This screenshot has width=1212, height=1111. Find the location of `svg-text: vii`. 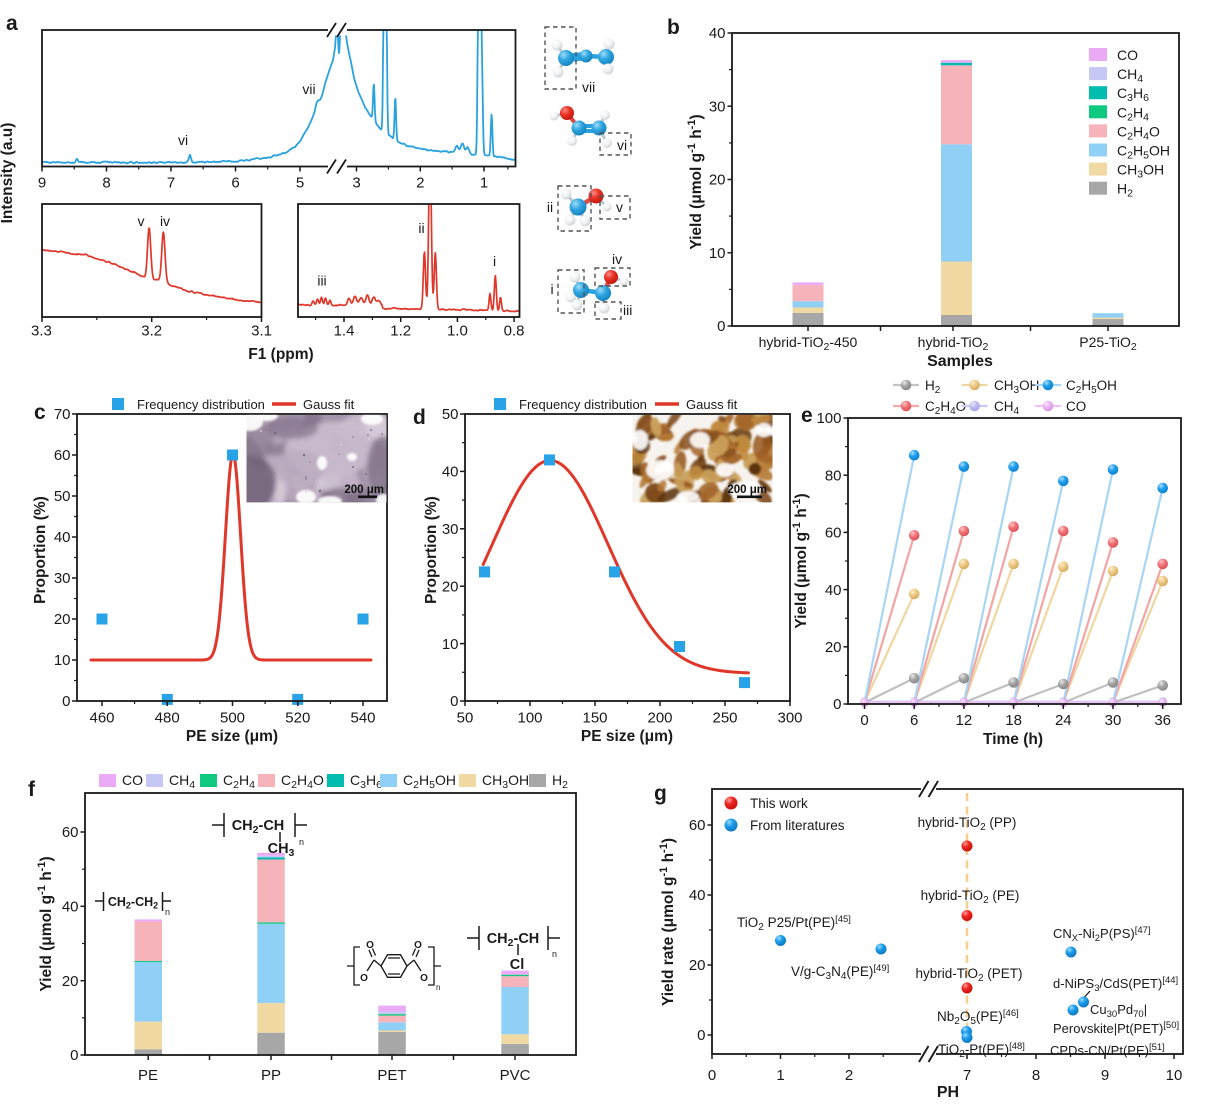

svg-text: vii is located at coordinates (588, 87).